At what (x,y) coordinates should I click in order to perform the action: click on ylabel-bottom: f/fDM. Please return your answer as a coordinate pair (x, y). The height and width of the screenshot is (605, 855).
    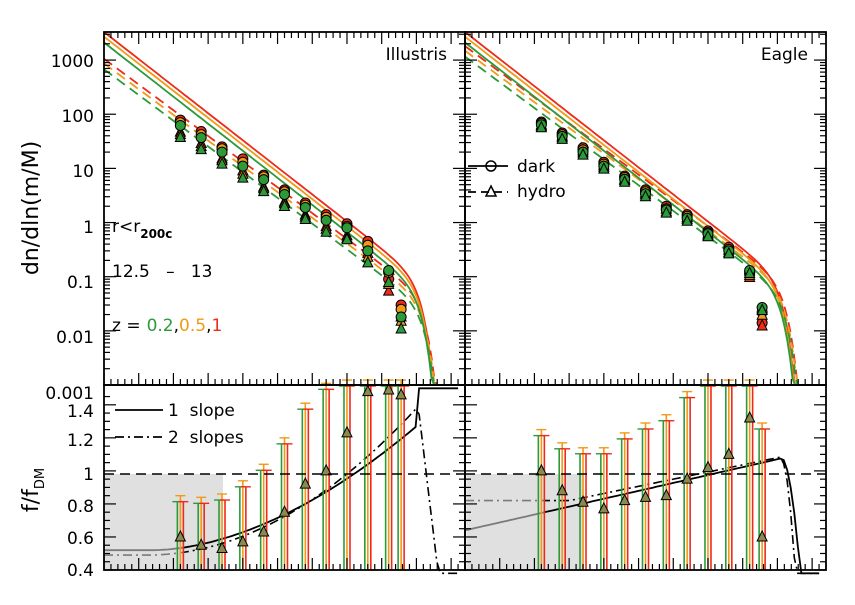
    Looking at the image, I should click on (33, 490).